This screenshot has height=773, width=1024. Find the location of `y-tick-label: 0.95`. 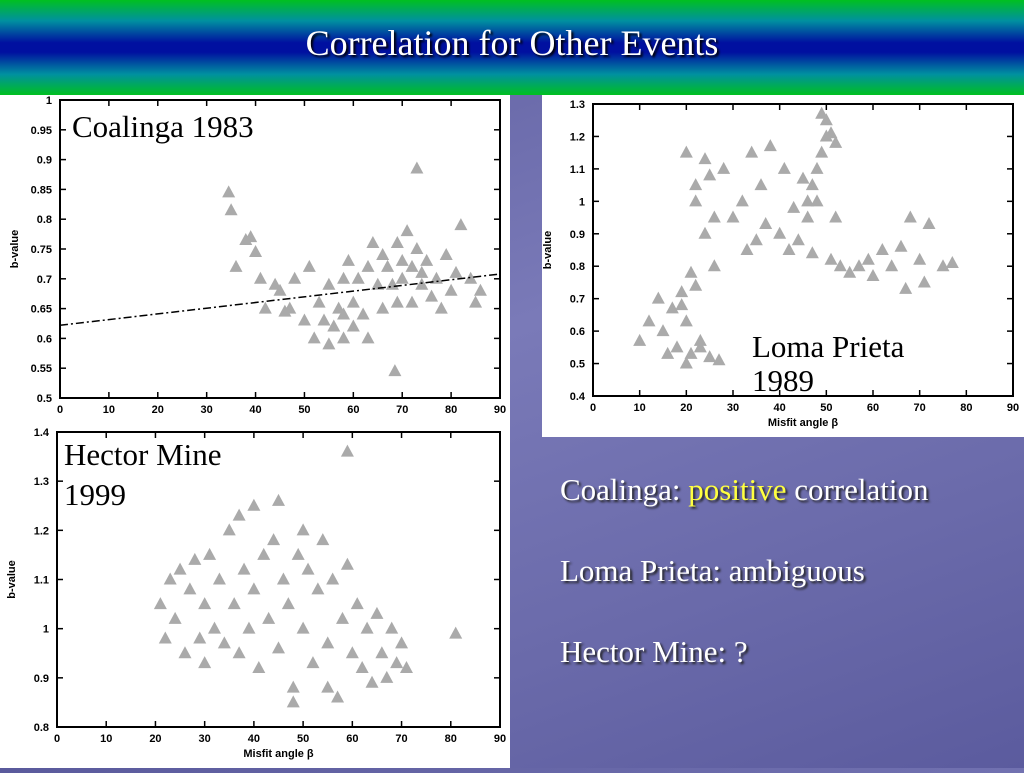

y-tick-label: 0.95 is located at coordinates (41, 131).